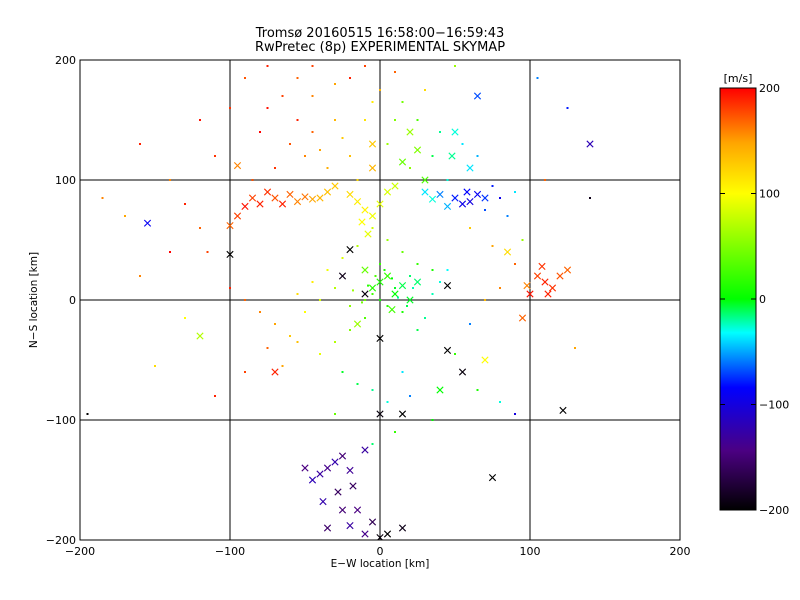 Image resolution: width=800 pixels, height=600 pixels. What do you see at coordinates (230, 551) in the screenshot?
I see `x-tick-label: −100` at bounding box center [230, 551].